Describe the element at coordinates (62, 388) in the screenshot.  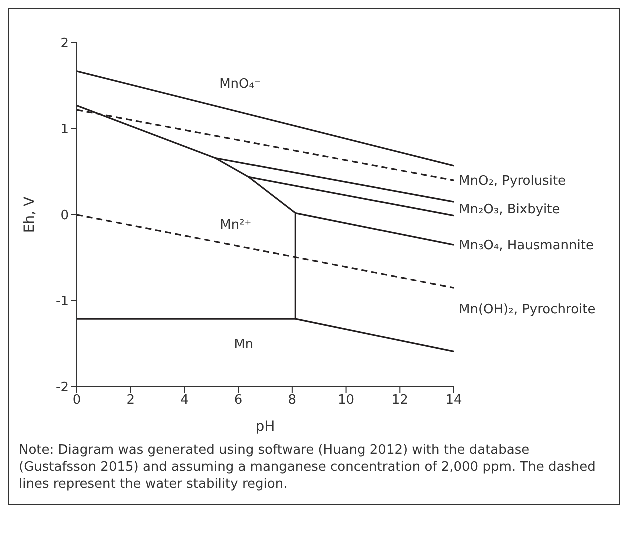
I see `y-tick-label: -2` at that location.